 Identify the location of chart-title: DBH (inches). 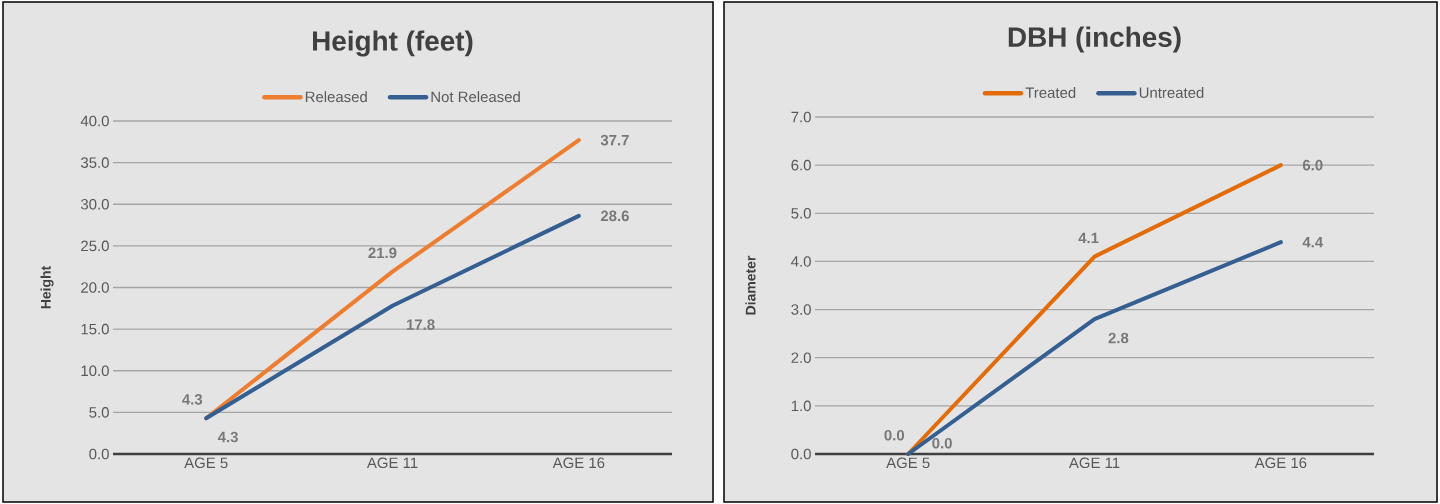
(1094, 39).